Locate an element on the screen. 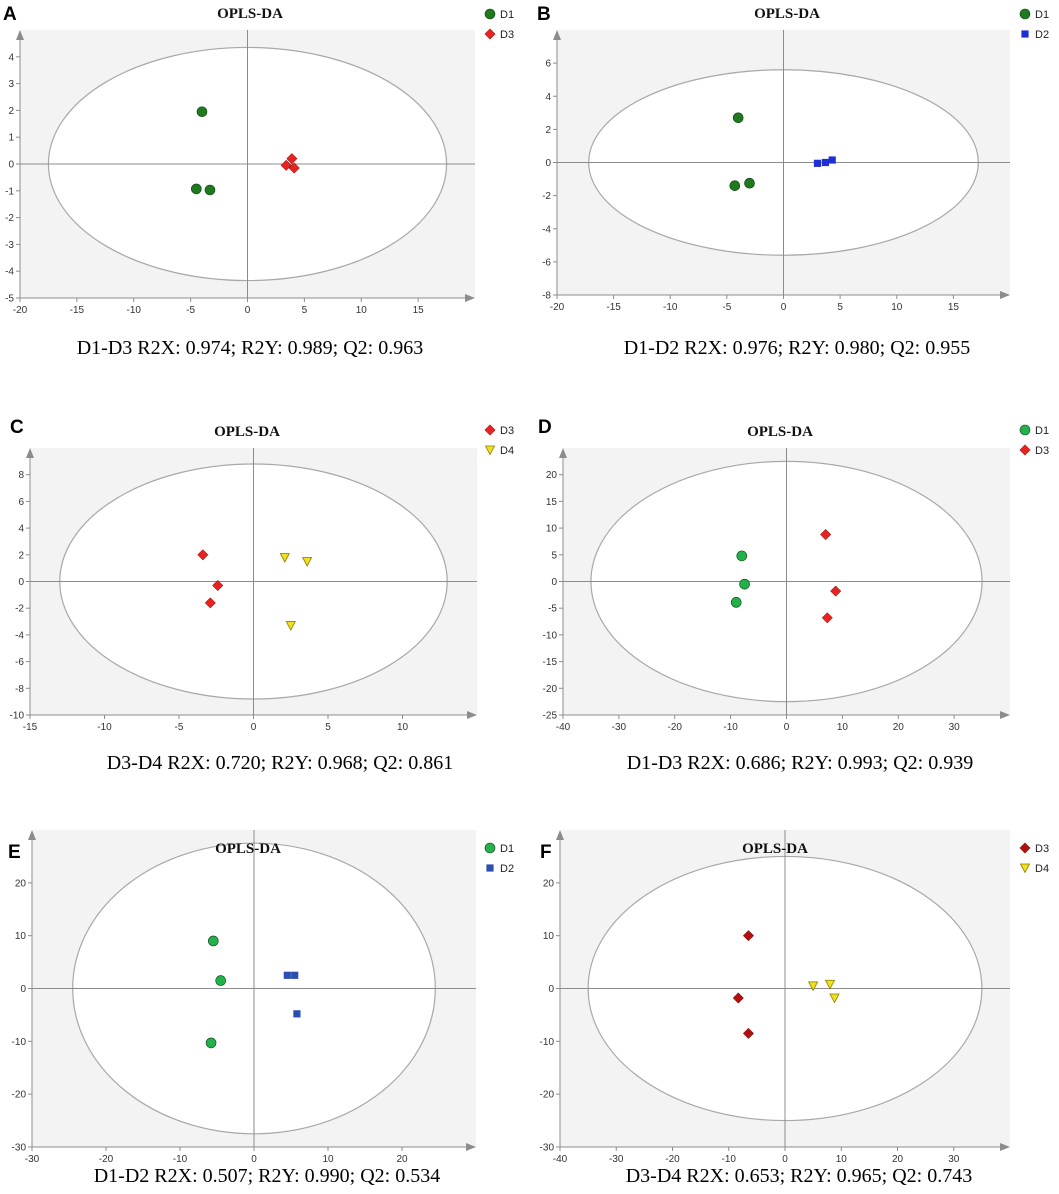 The height and width of the screenshot is (1194, 1059). panel-label: C is located at coordinates (17, 427).